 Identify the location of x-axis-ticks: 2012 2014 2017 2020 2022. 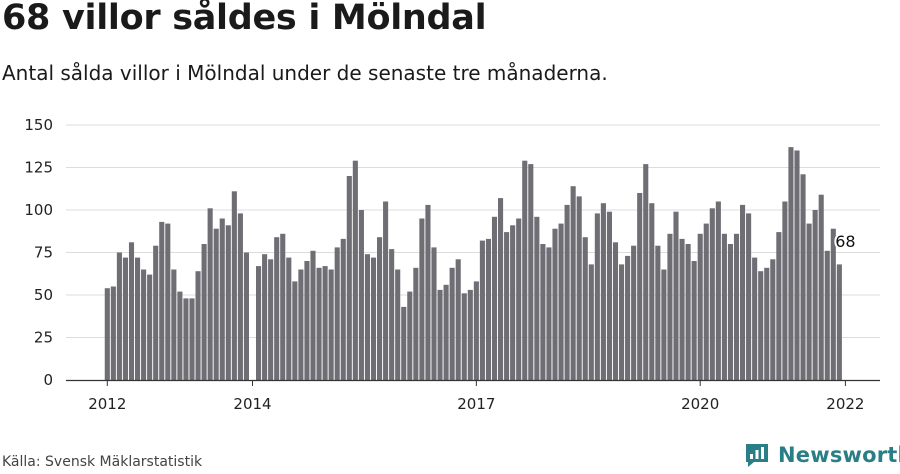
(476, 396).